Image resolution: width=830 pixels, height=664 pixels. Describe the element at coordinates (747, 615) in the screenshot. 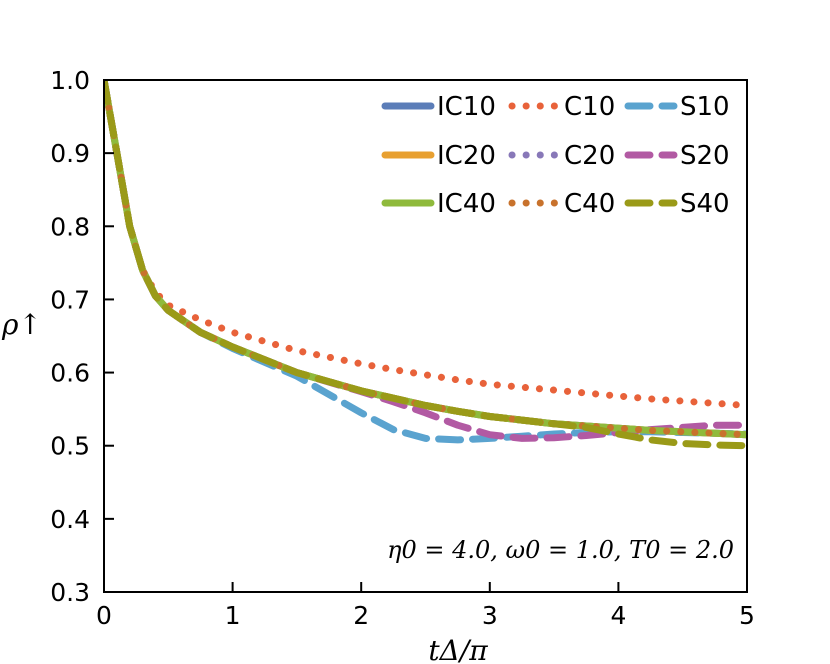

I see `x-tick-label: 5` at that location.